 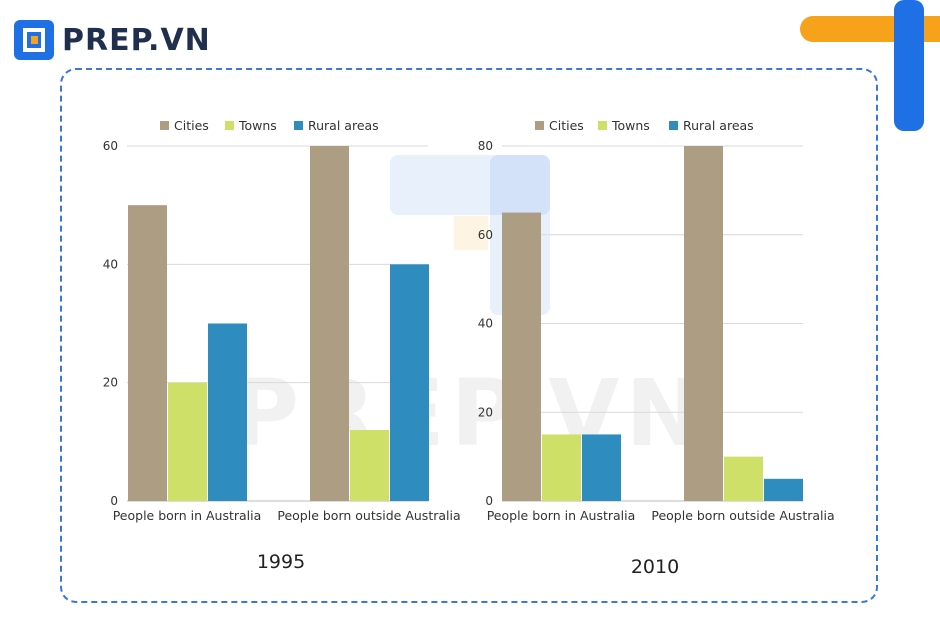 What do you see at coordinates (34, 40) in the screenshot?
I see `prep-logo-icon` at bounding box center [34, 40].